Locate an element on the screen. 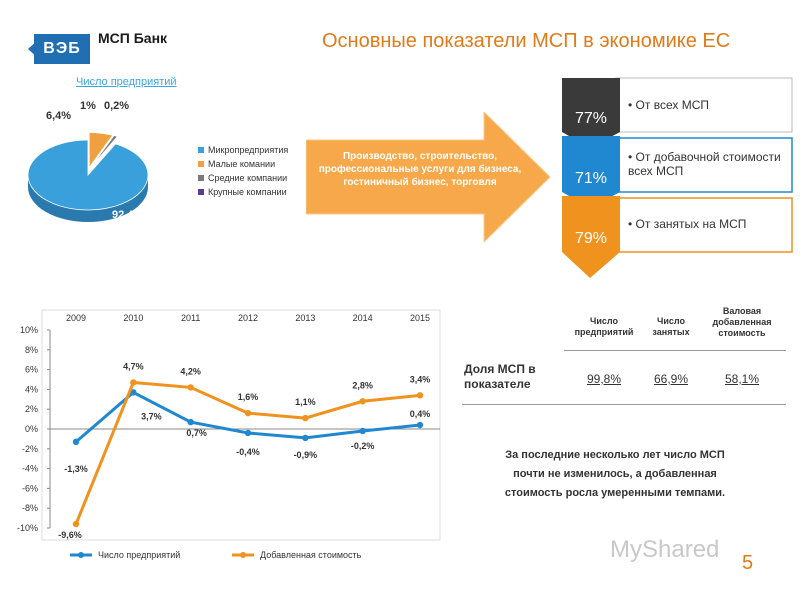 Image resolution: width=800 pixels, height=600 pixels. series-1-data-label: 1,1% is located at coordinates (305, 402).